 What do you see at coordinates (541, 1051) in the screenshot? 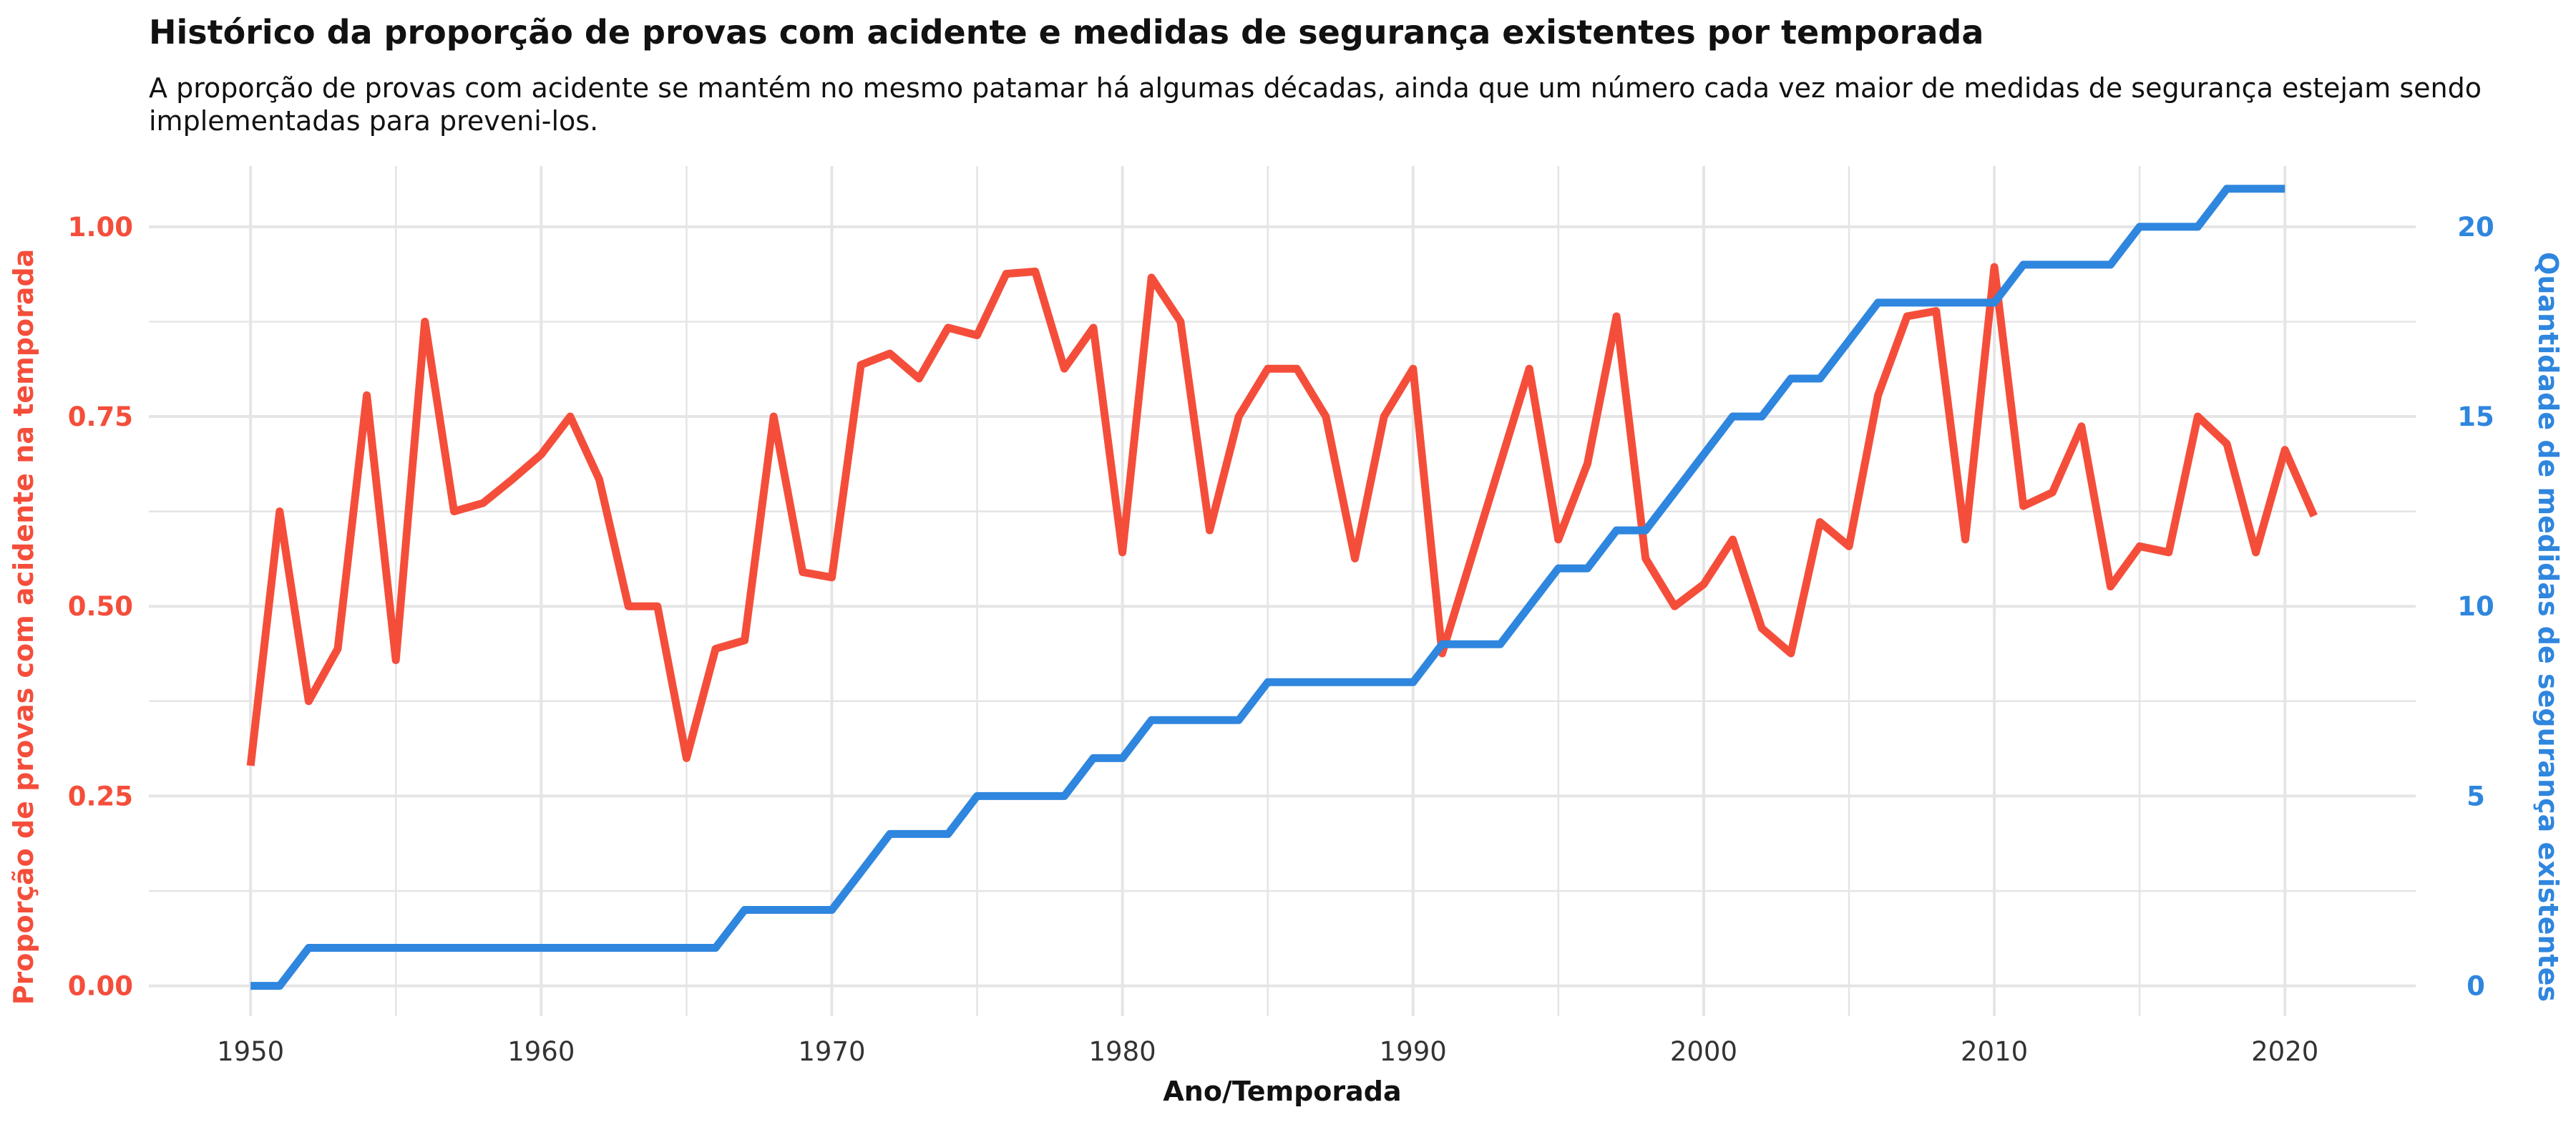
I see `x-tick-label: 1960` at bounding box center [541, 1051].